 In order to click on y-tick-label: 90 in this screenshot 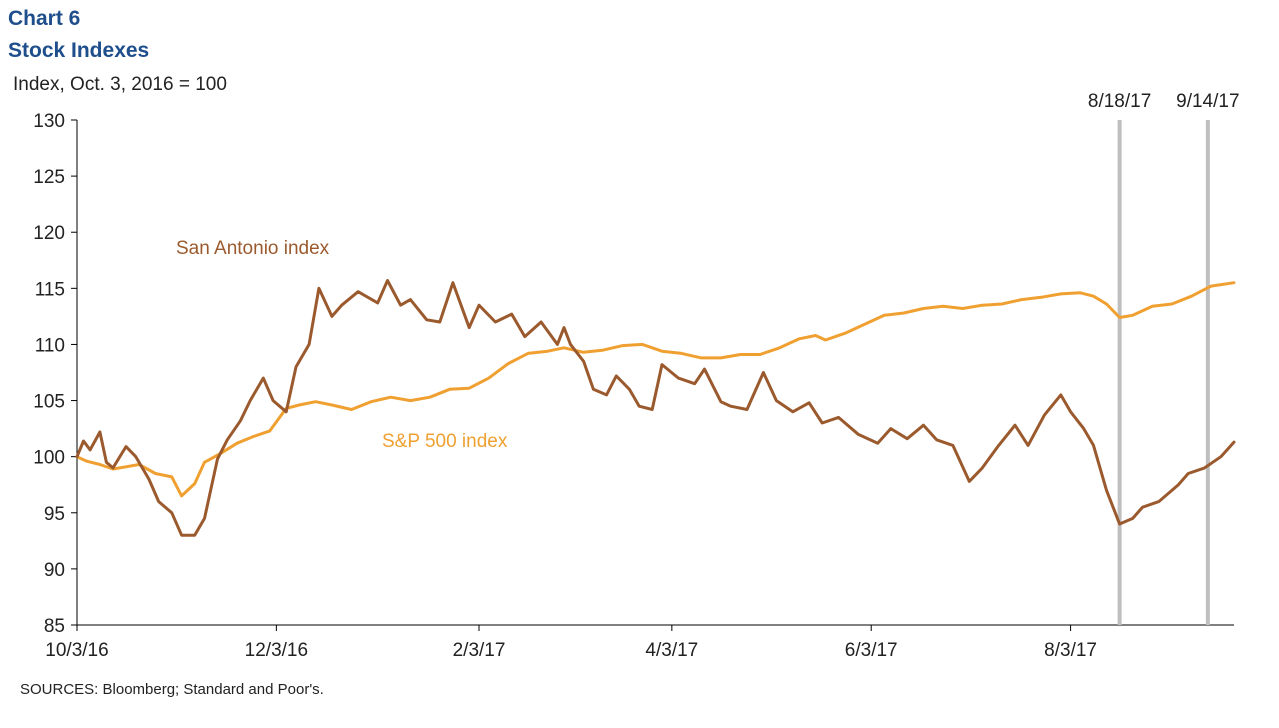, I will do `click(54, 570)`.